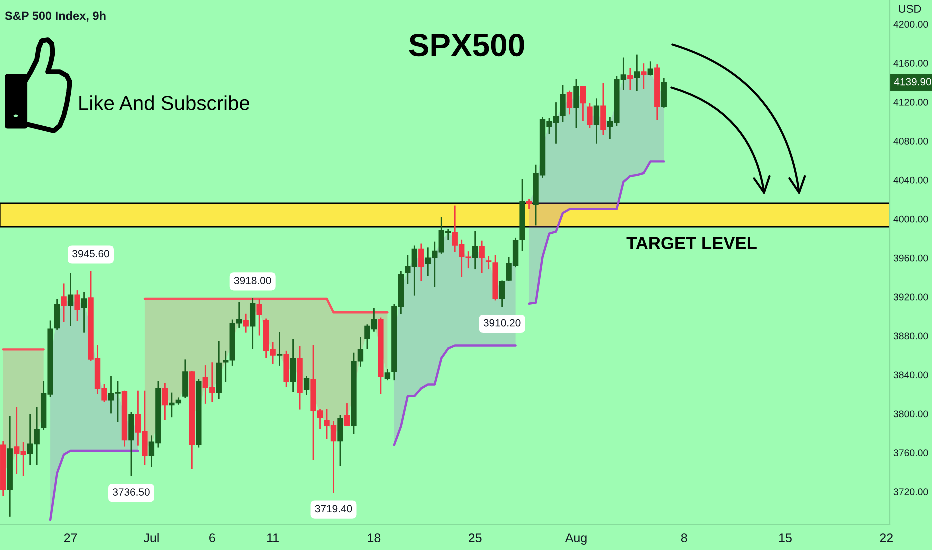  Describe the element at coordinates (911, 141) in the screenshot. I see `y-tick-label: 4080.00` at that location.